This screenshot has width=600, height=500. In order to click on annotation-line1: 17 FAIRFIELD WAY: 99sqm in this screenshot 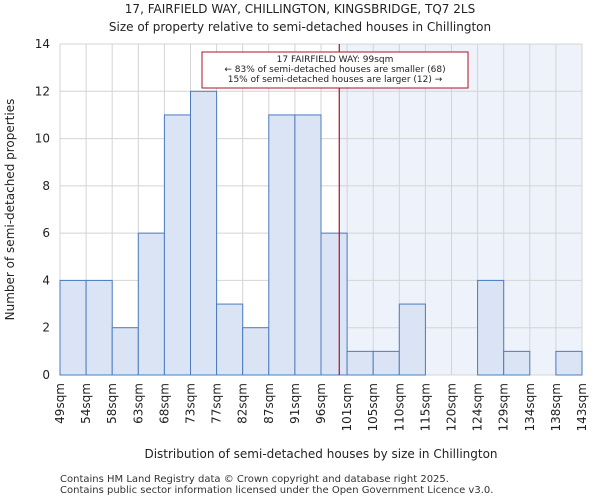, I will do `click(335, 60)`.